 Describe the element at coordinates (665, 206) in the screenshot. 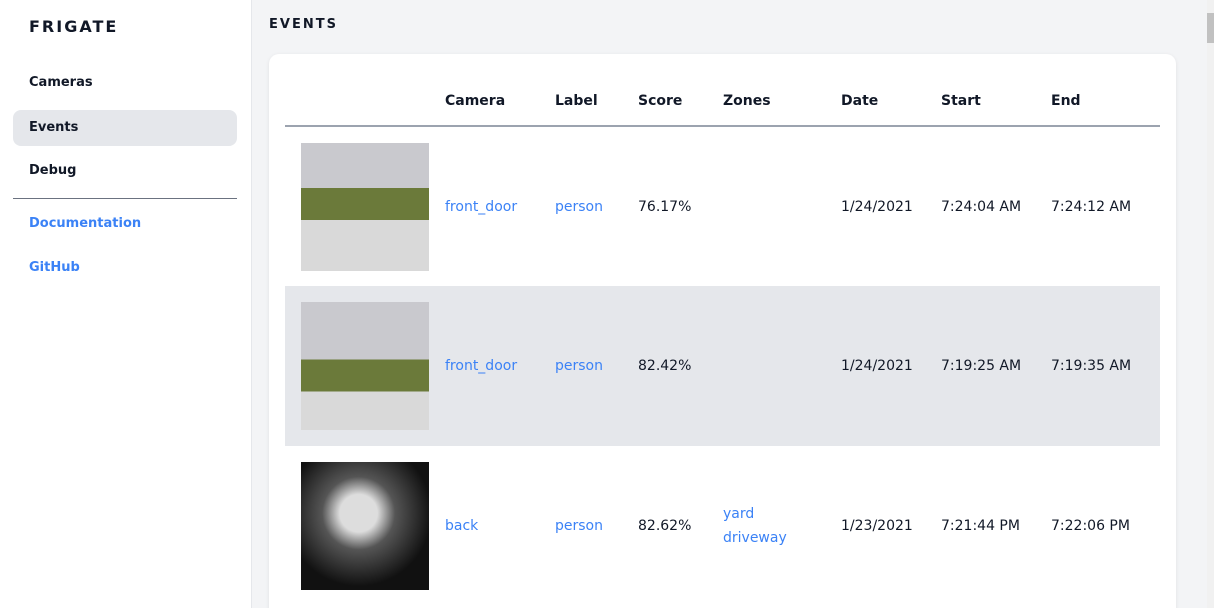

I see `score: 76.17%` at that location.